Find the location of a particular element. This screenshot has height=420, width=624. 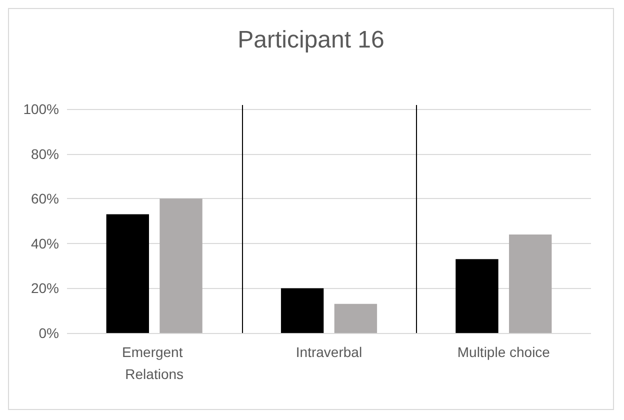

x-tick-label: Emergent Relations is located at coordinates (154, 363).